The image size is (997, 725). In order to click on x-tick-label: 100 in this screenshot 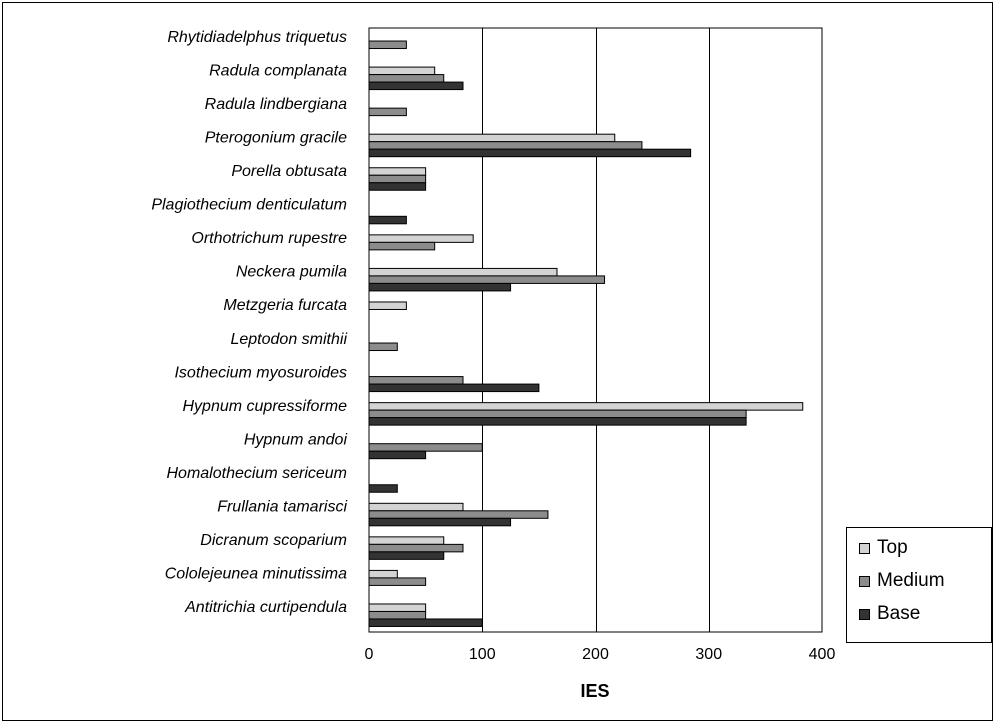, I will do `click(482, 654)`.